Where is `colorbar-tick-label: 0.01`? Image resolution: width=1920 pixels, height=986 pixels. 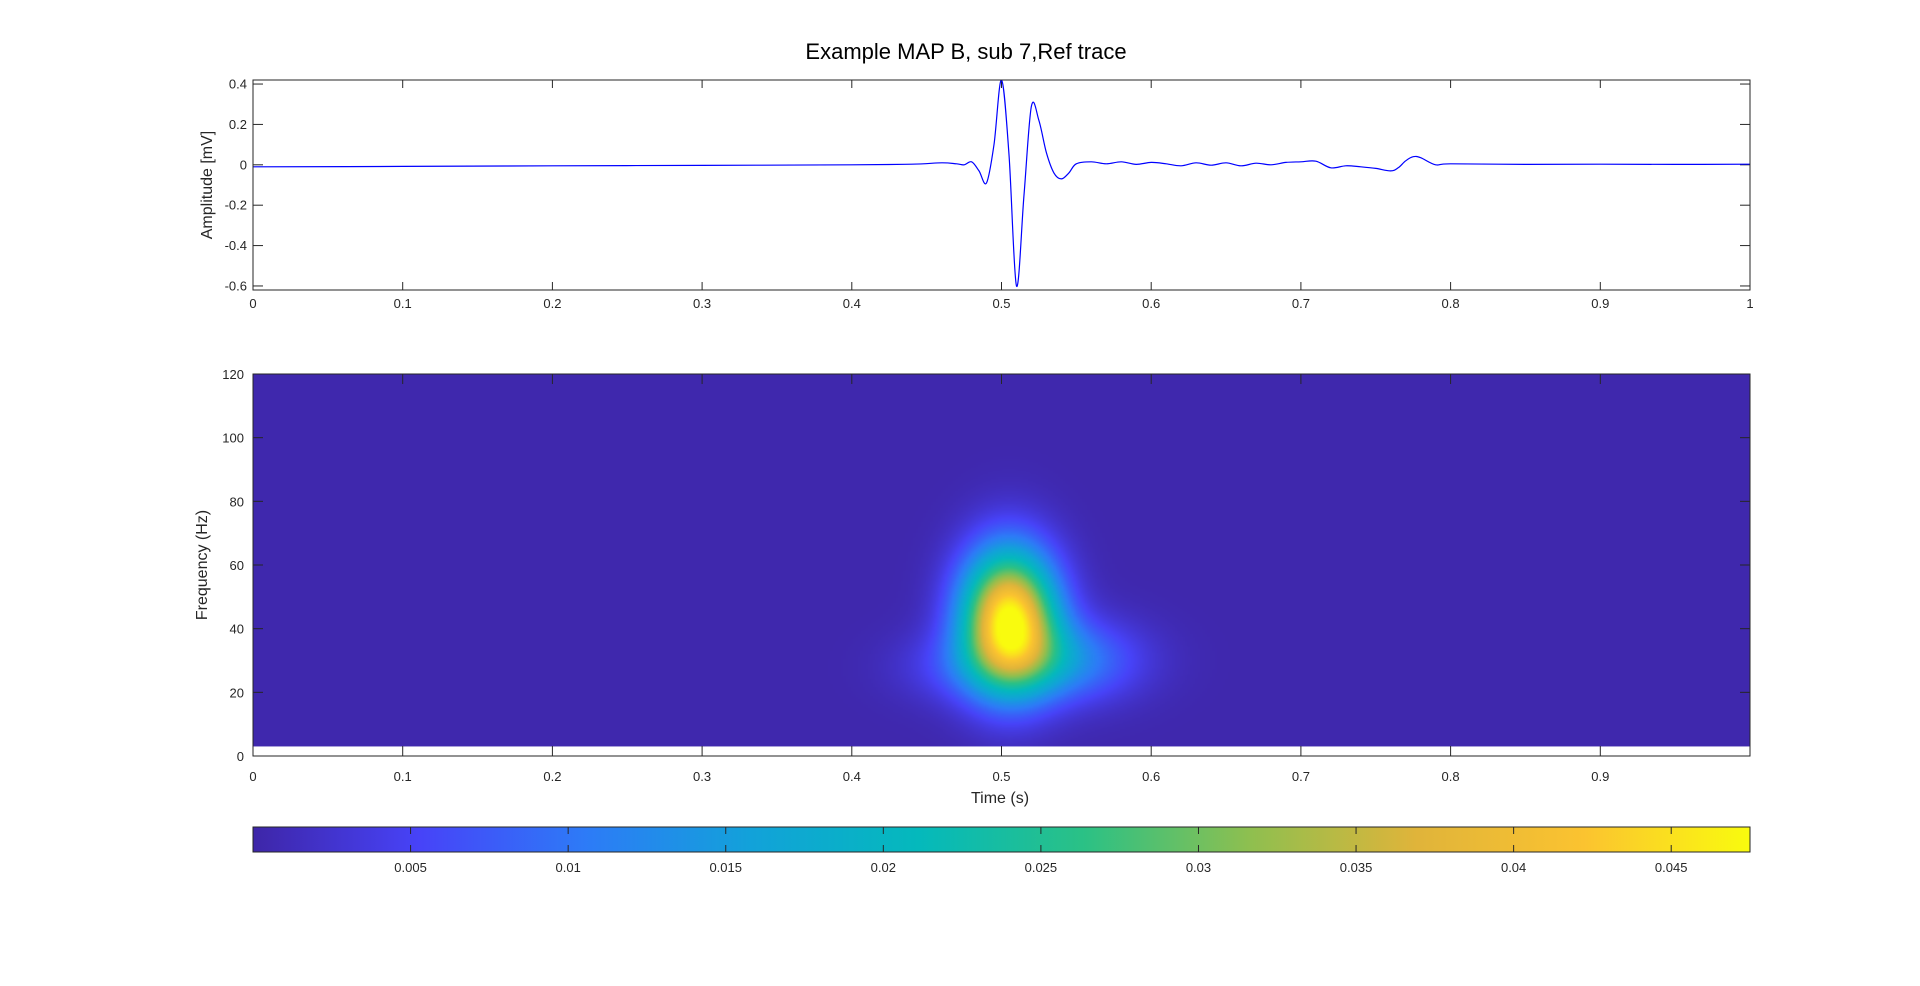
colorbar-tick-label: 0.01 is located at coordinates (568, 867).